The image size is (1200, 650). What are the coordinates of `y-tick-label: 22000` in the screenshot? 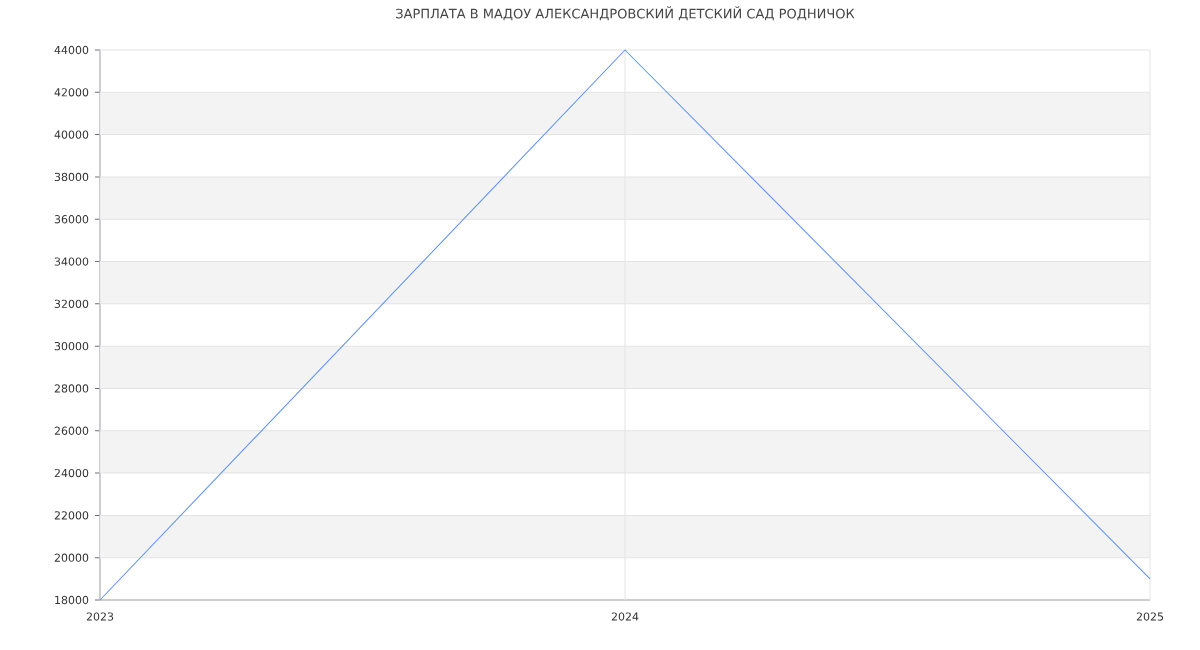 It's located at (71, 515).